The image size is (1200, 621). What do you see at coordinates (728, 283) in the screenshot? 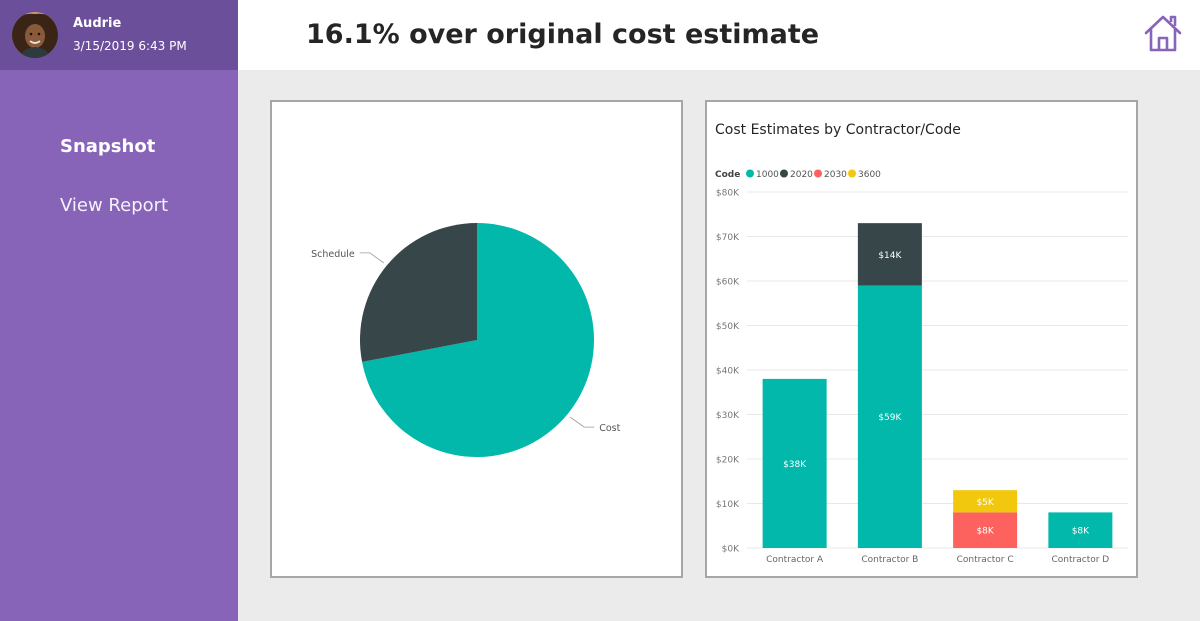
I see `y-tick-label: $60K` at bounding box center [728, 283].